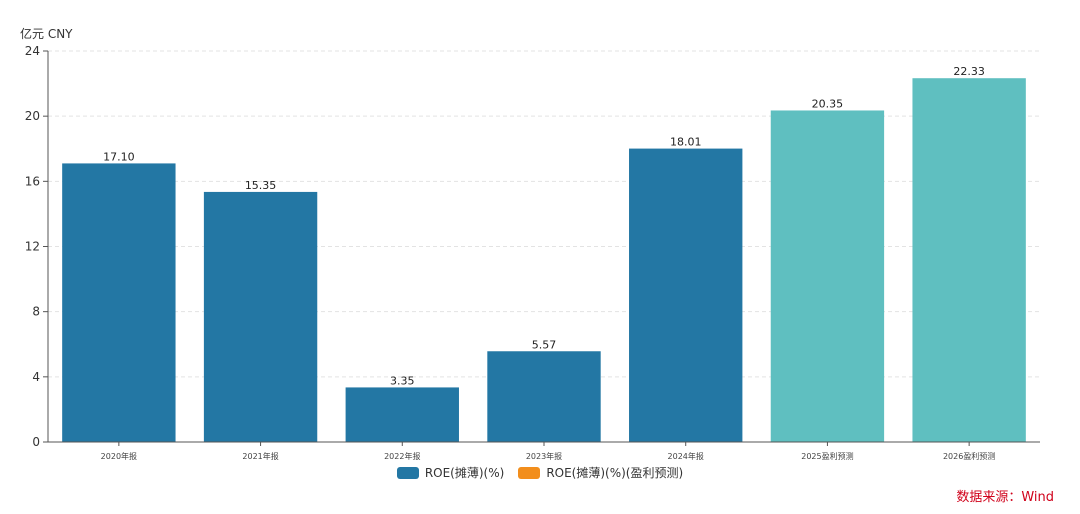 The height and width of the screenshot is (514, 1080). I want to click on y-tick-label: 8, so click(36, 312).